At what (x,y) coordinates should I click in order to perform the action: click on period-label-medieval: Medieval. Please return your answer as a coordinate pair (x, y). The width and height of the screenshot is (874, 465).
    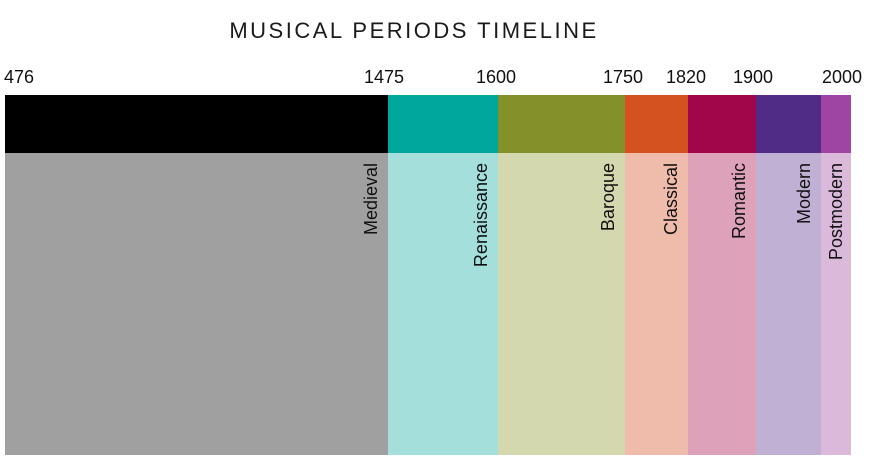
    Looking at the image, I should click on (371, 199).